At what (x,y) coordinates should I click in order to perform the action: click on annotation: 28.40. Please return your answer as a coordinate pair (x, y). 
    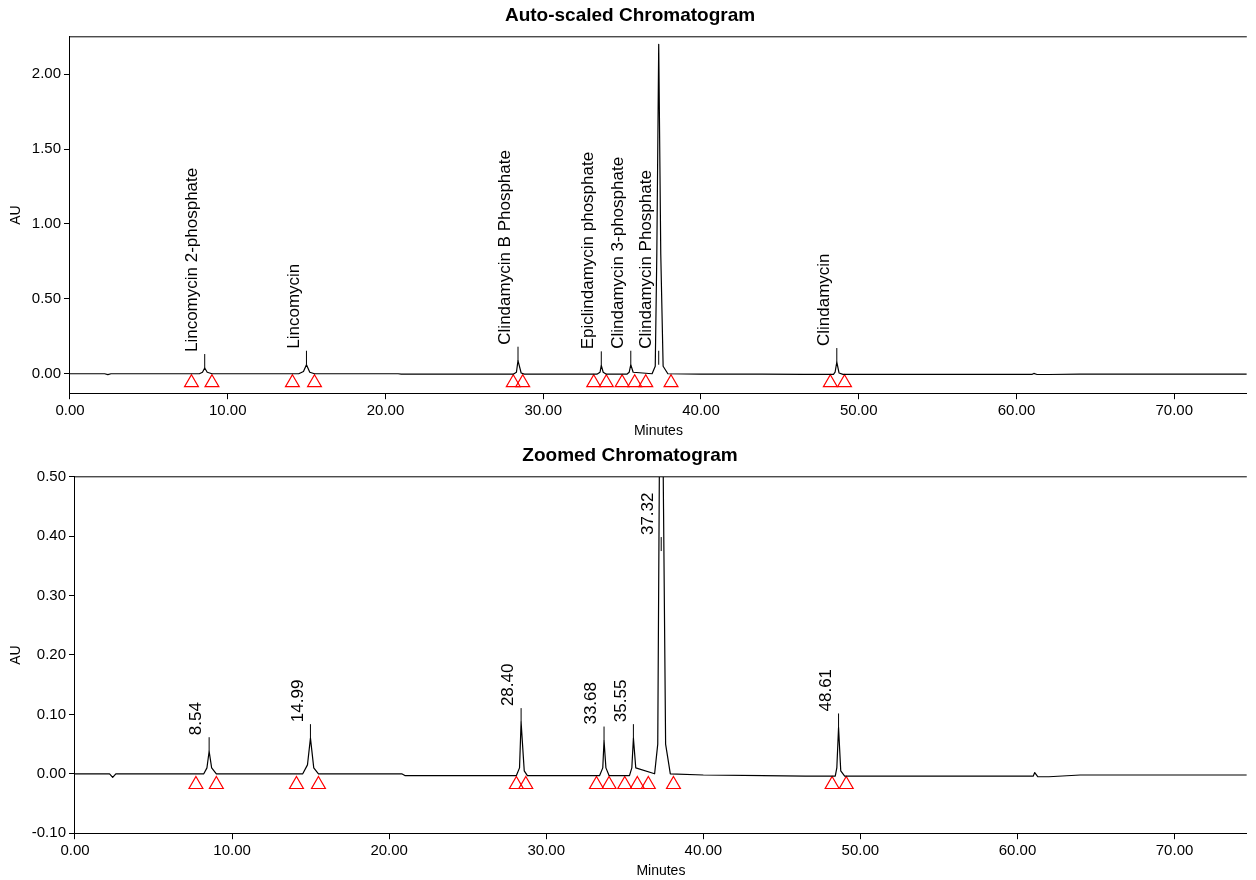
    Looking at the image, I should click on (508, 685).